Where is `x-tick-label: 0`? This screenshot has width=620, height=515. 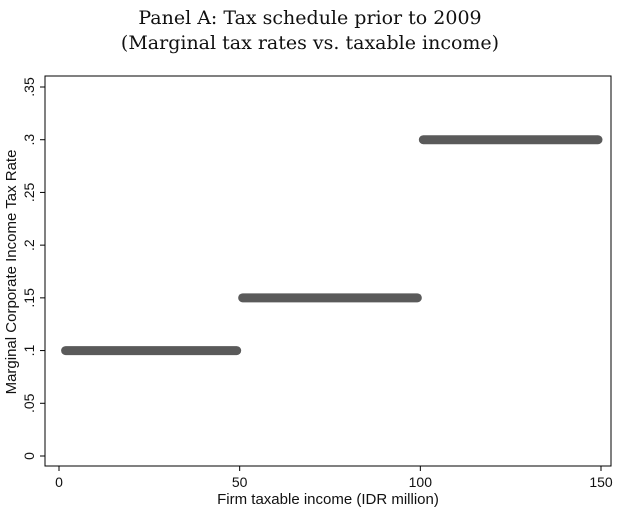
x-tick-label: 0 is located at coordinates (59, 482).